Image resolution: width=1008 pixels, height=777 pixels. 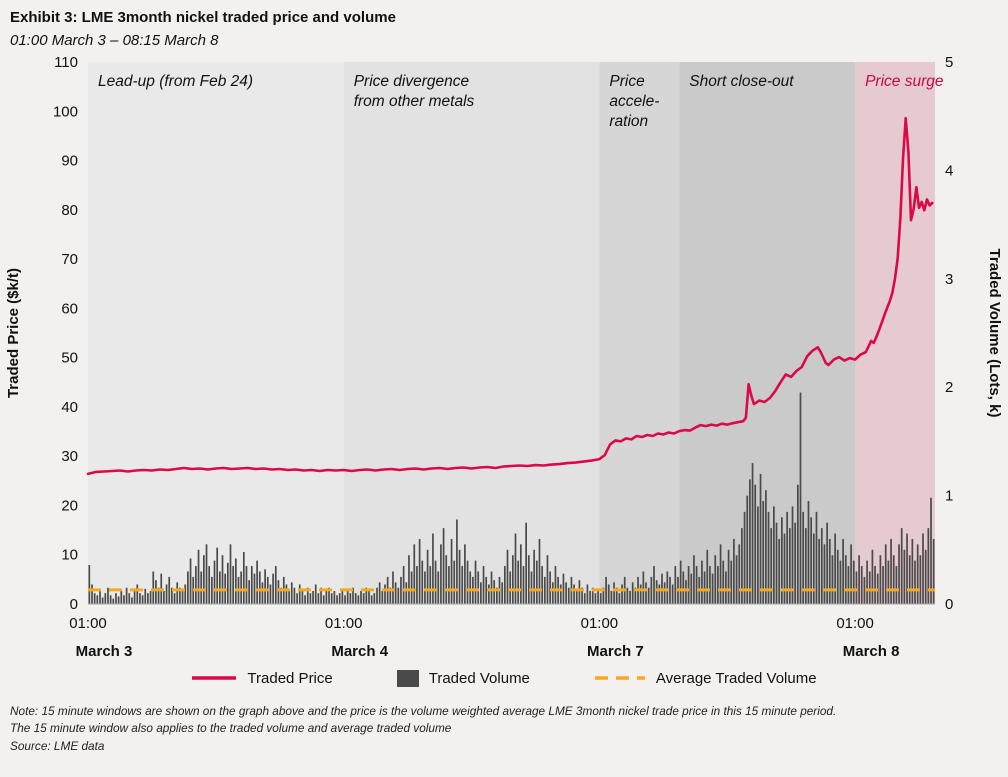 I want to click on left-axis-tick: 60, so click(x=69, y=308).